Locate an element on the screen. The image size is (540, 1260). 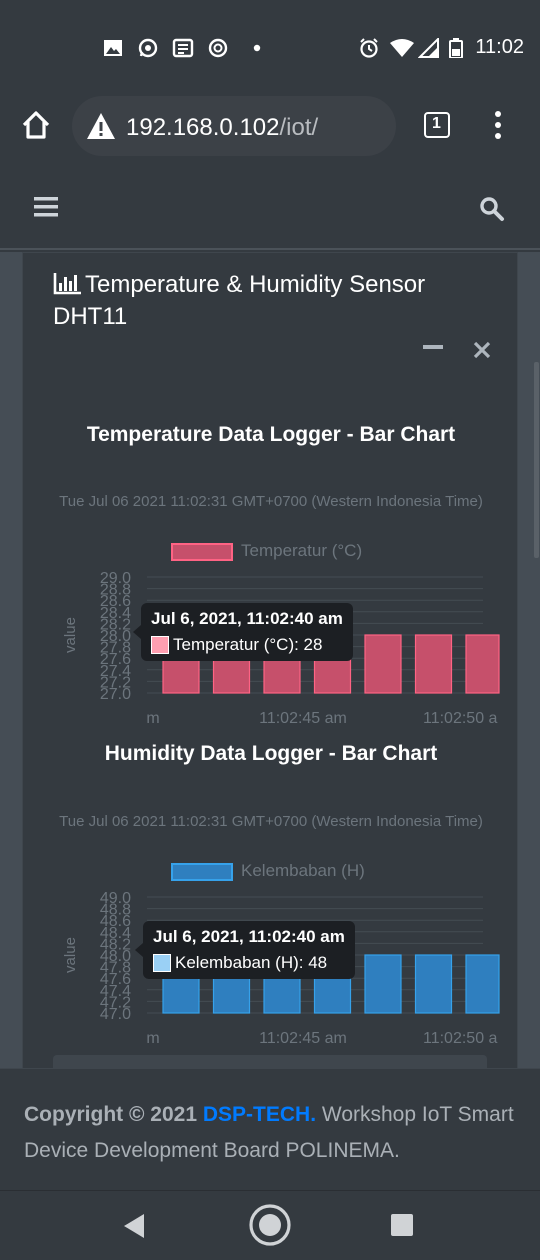
image-icon is located at coordinates (113, 48).